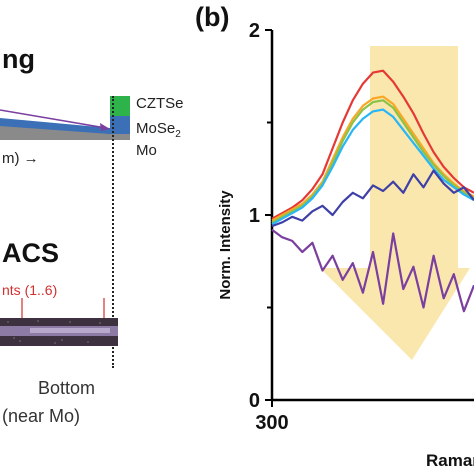 The height and width of the screenshot is (474, 474). What do you see at coordinates (59, 322) in the screenshot?
I see `sample-strip-image` at bounding box center [59, 322].